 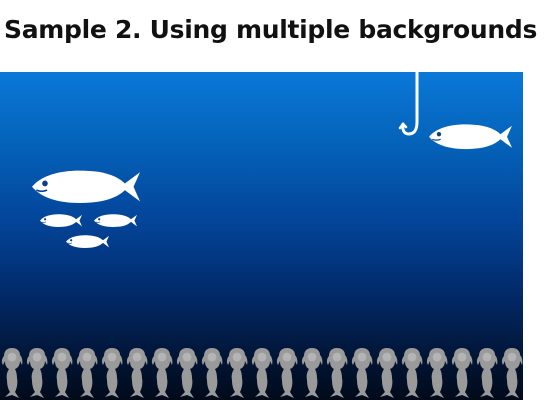 What do you see at coordinates (271, 29) in the screenshot?
I see `page-title: Sample 2. Using multiple backgrounds` at bounding box center [271, 29].